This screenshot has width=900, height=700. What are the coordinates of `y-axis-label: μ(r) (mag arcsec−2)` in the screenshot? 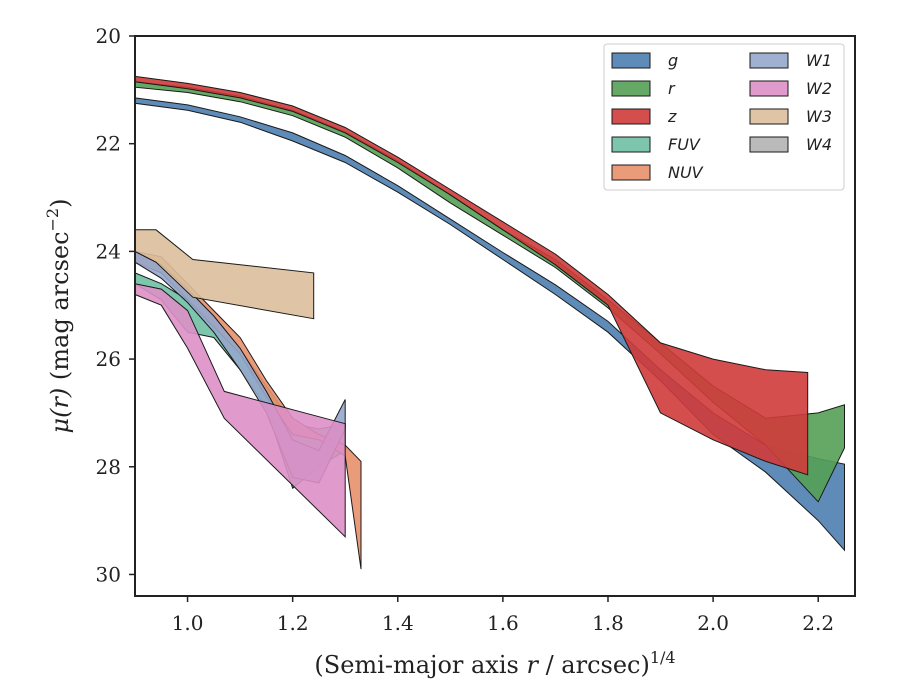 It's located at (58, 316).